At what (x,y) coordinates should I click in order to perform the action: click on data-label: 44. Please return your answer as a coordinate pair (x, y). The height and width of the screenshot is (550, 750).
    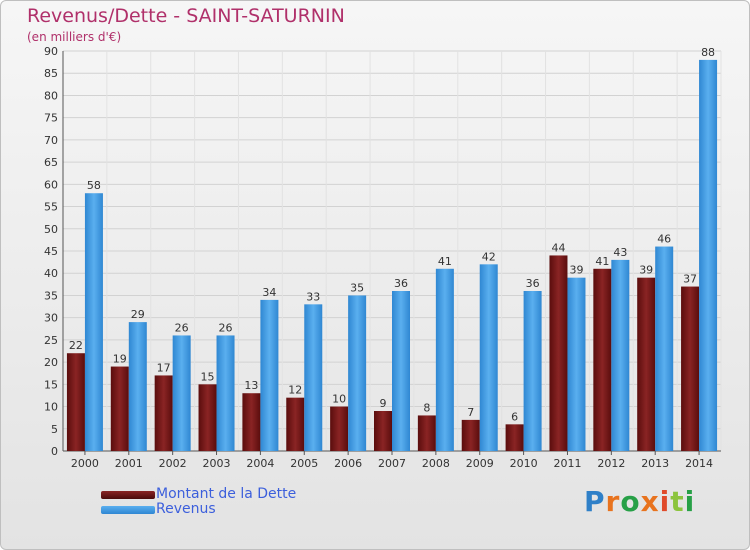
    Looking at the image, I should click on (558, 247).